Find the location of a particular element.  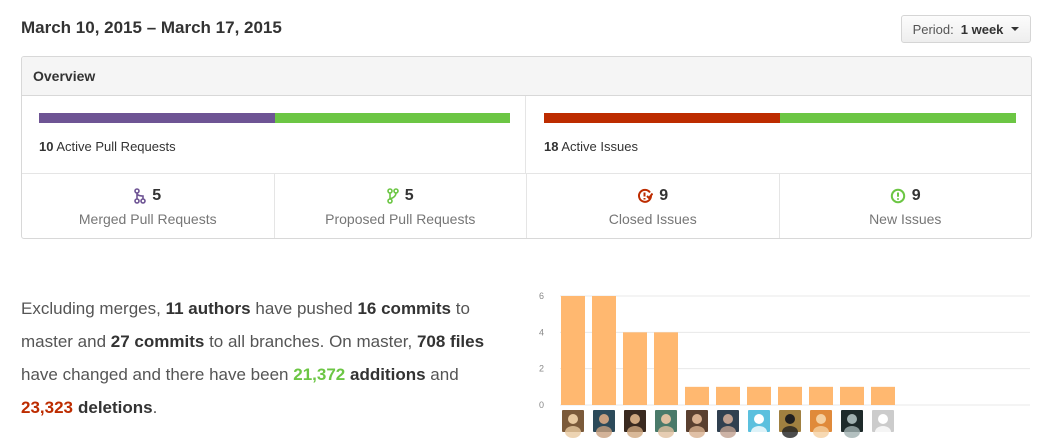

summary-text: to master and is located at coordinates (245, 325).